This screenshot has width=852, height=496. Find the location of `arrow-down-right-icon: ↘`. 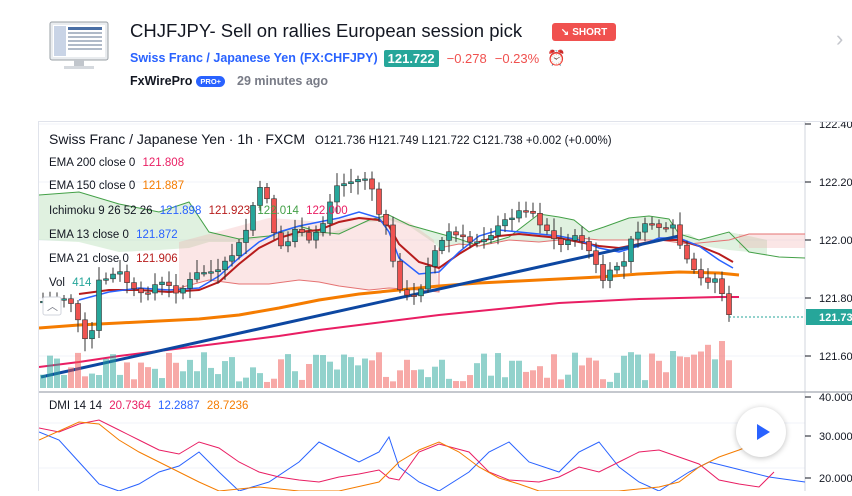

arrow-down-right-icon: ↘ is located at coordinates (565, 32).